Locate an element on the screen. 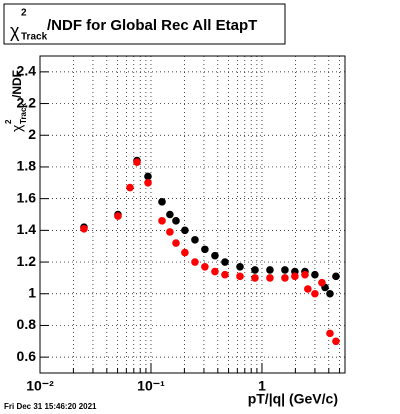 The width and height of the screenshot is (400, 414). x-tick-label: 10⁻¹ is located at coordinates (151, 386).